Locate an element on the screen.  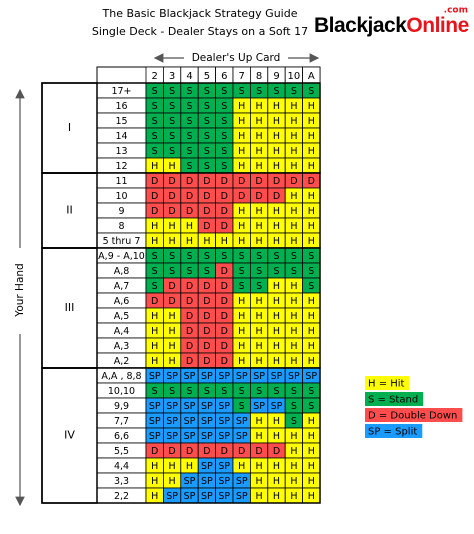
logo-accent: Online is located at coordinates (437, 25).